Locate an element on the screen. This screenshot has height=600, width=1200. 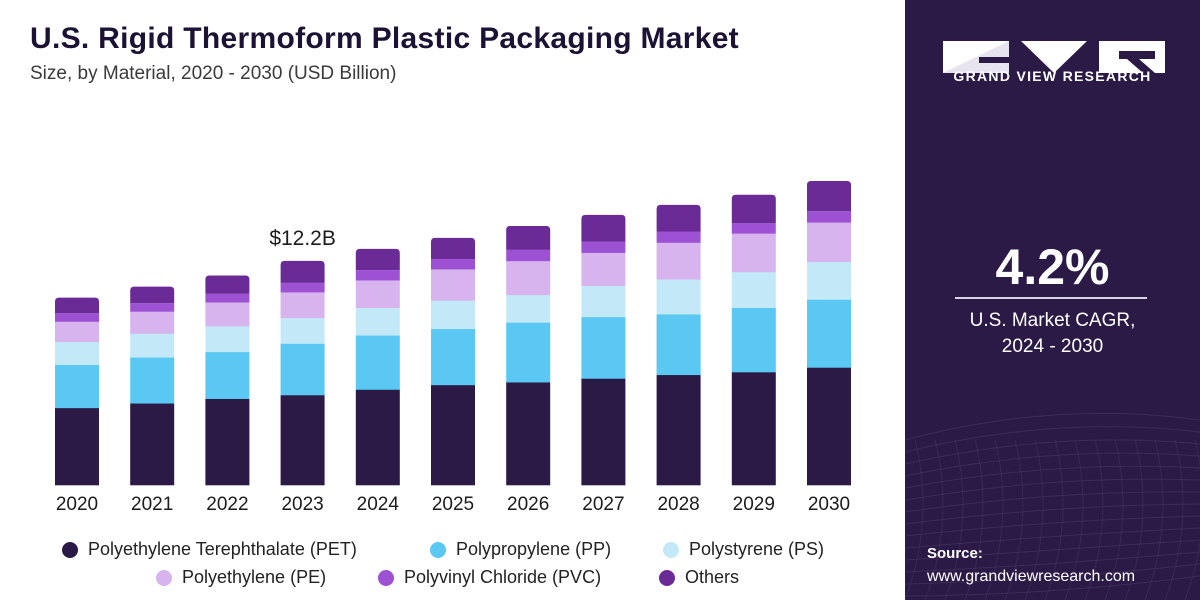
legend-item-others: Others is located at coordinates (699, 577).